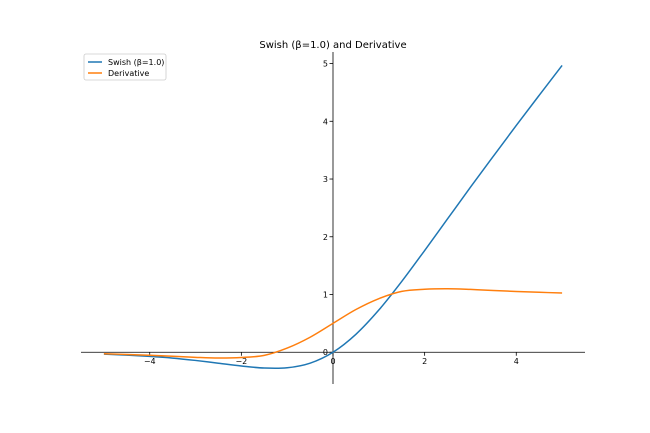 This screenshot has width=650, height=433. I want to click on x-tick-label: −2, so click(241, 361).